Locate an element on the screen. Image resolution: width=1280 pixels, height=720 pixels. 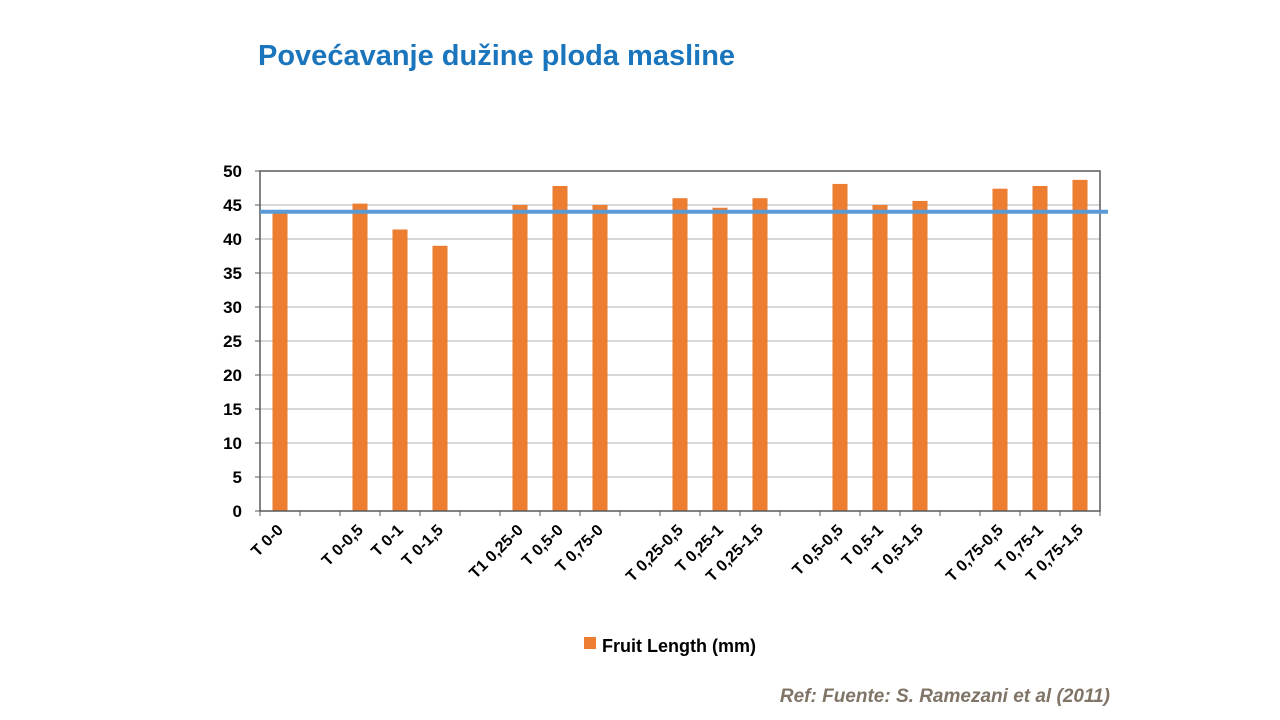
legend: Fruit Length (mm) is located at coordinates (670, 646).